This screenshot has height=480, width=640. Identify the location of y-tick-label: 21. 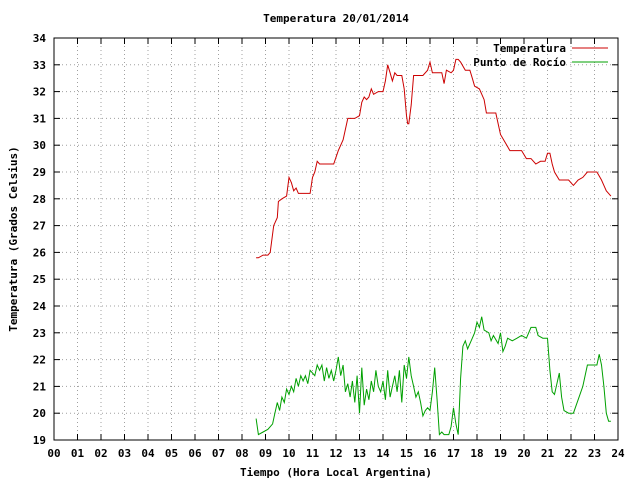
(40, 386).